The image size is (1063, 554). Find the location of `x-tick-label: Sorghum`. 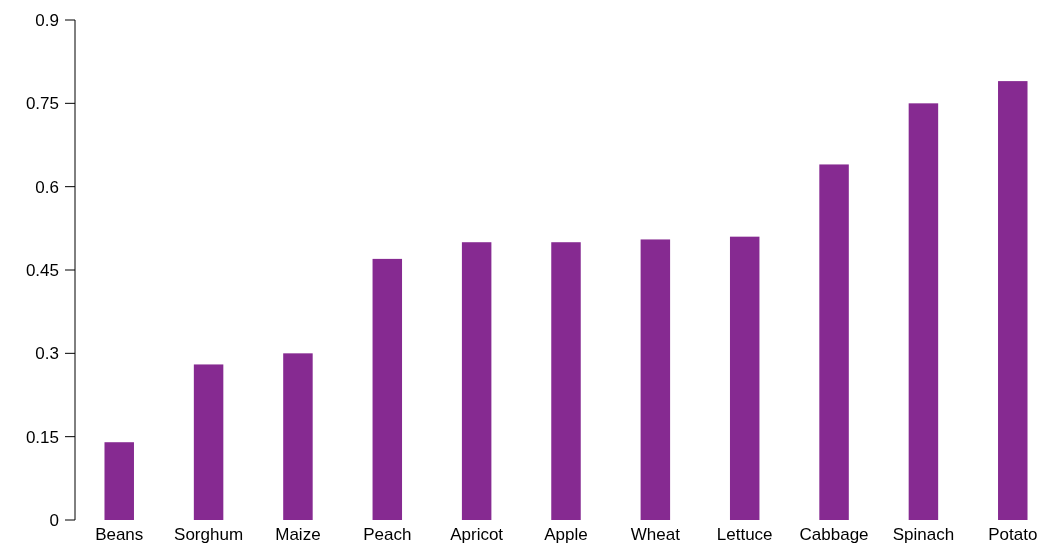

x-tick-label: Sorghum is located at coordinates (209, 534).